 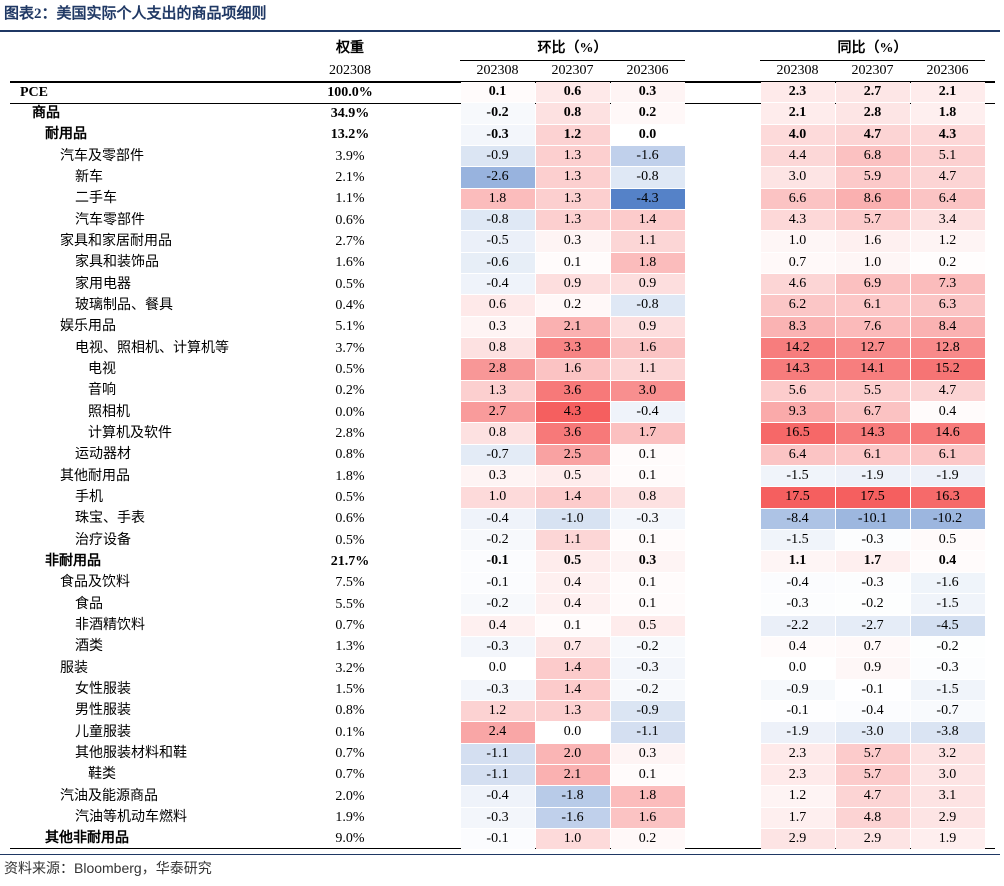 What do you see at coordinates (350, 455) in the screenshot?
I see `weight-cell: 0.8%` at bounding box center [350, 455].